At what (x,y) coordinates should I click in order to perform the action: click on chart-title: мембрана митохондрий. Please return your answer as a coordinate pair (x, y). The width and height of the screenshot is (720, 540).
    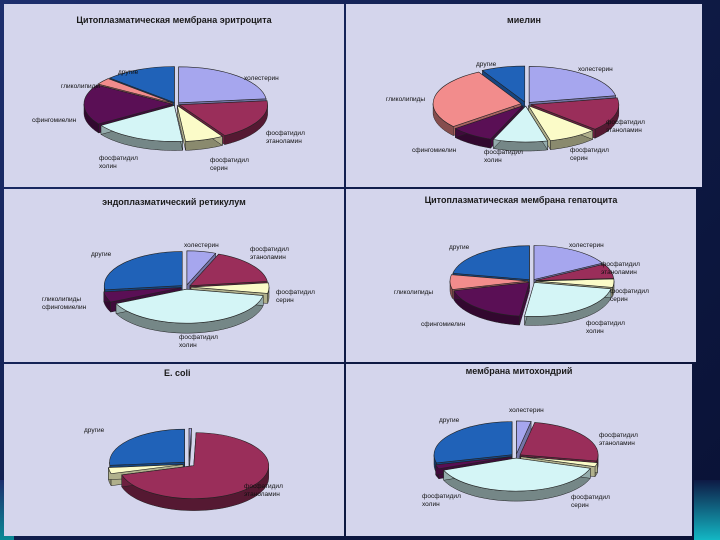
    Looking at the image, I should click on (519, 371).